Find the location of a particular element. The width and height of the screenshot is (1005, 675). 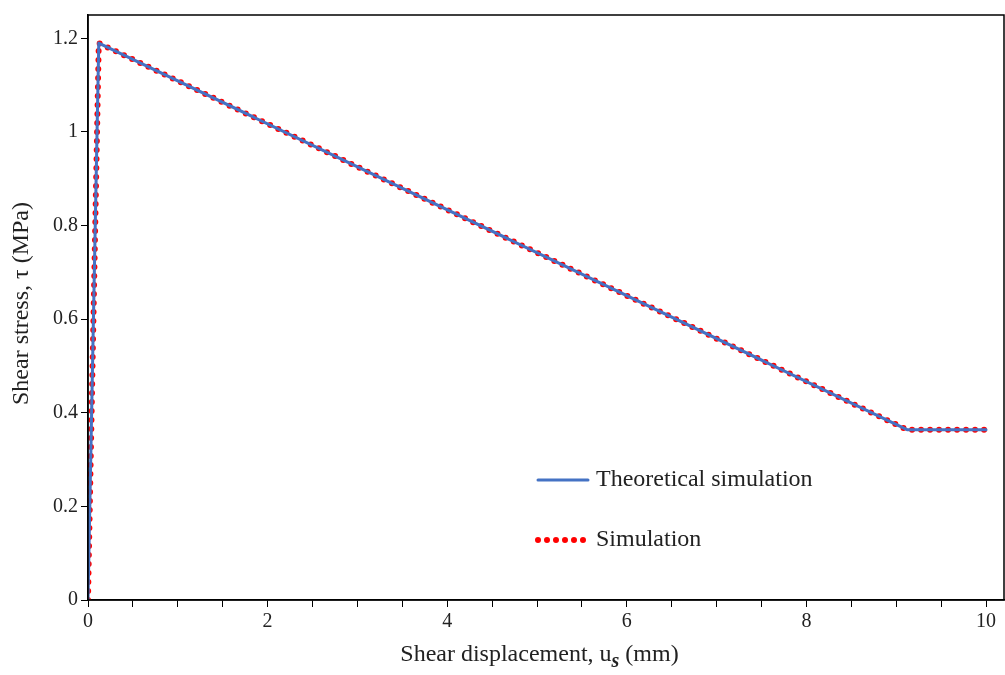

y-tick-label: 1.2 is located at coordinates (65, 36).